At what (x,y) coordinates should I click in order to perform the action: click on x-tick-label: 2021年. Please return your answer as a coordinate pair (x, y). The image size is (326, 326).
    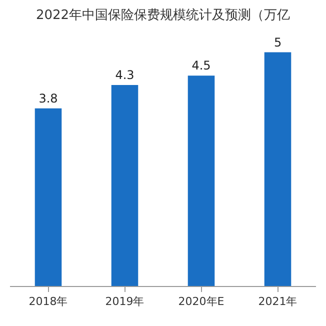
    Looking at the image, I should click on (278, 301).